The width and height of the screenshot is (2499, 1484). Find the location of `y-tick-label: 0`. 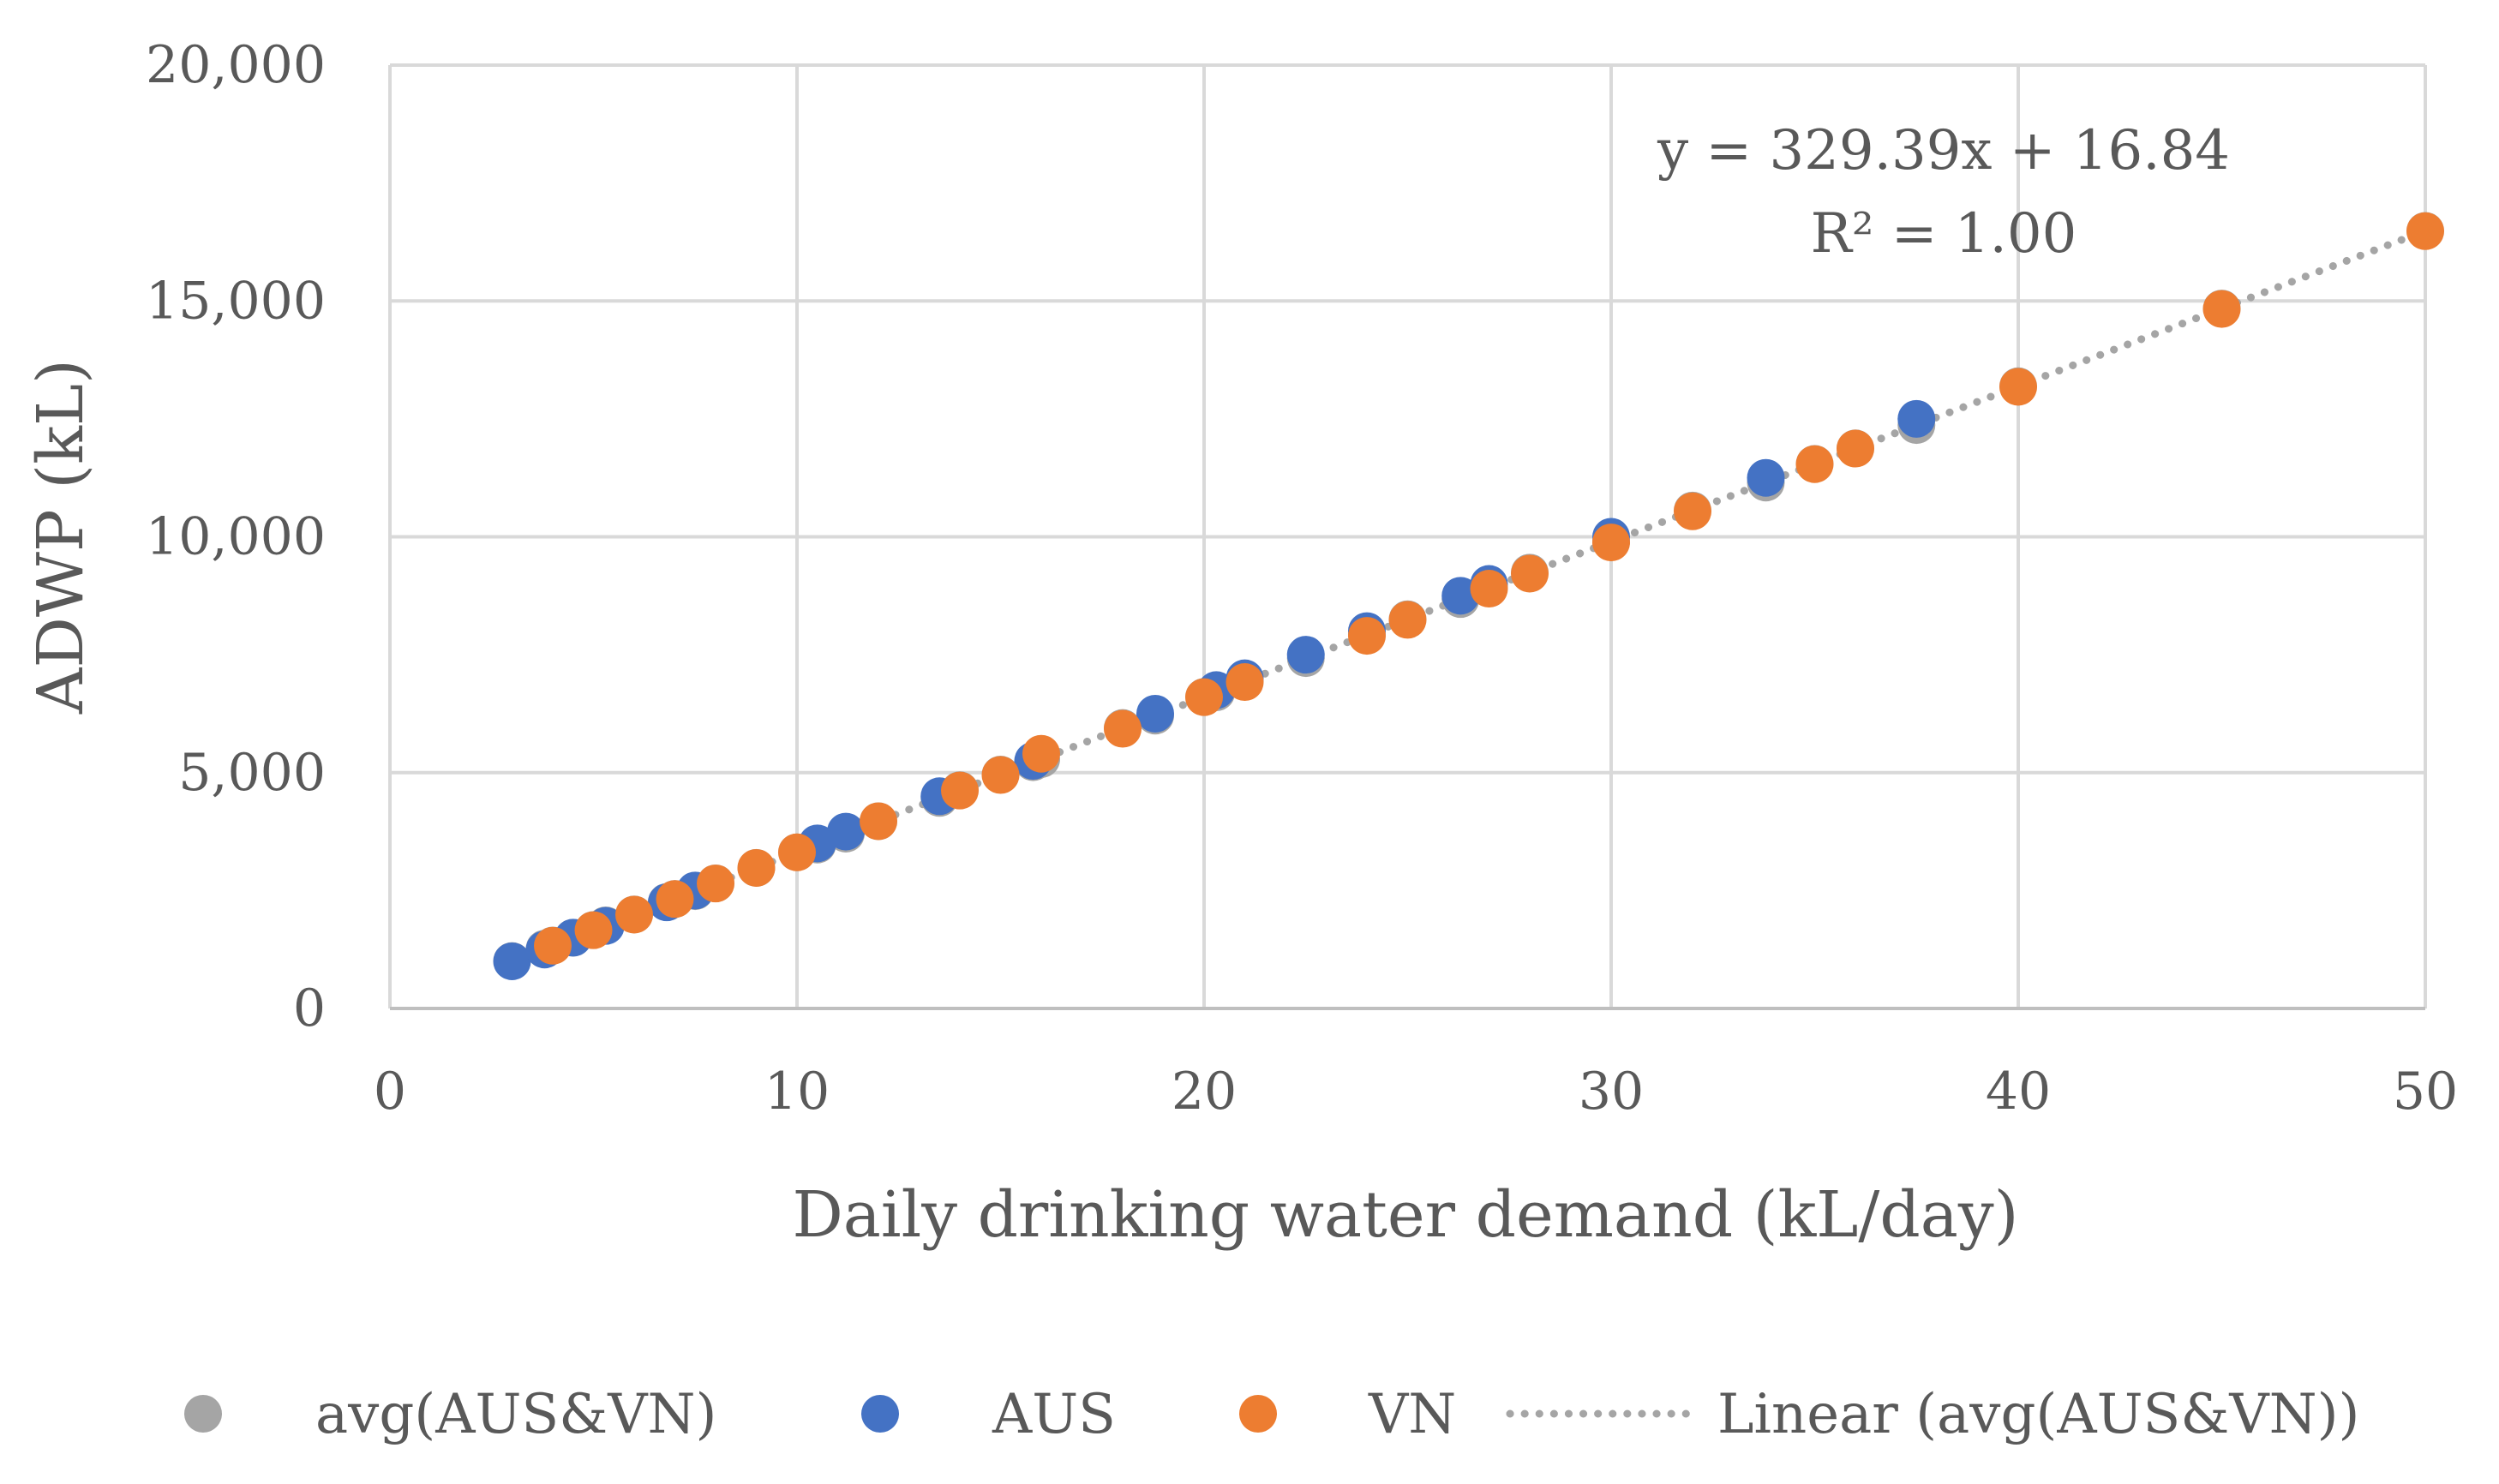

y-tick-label: 0 is located at coordinates (309, 1008).